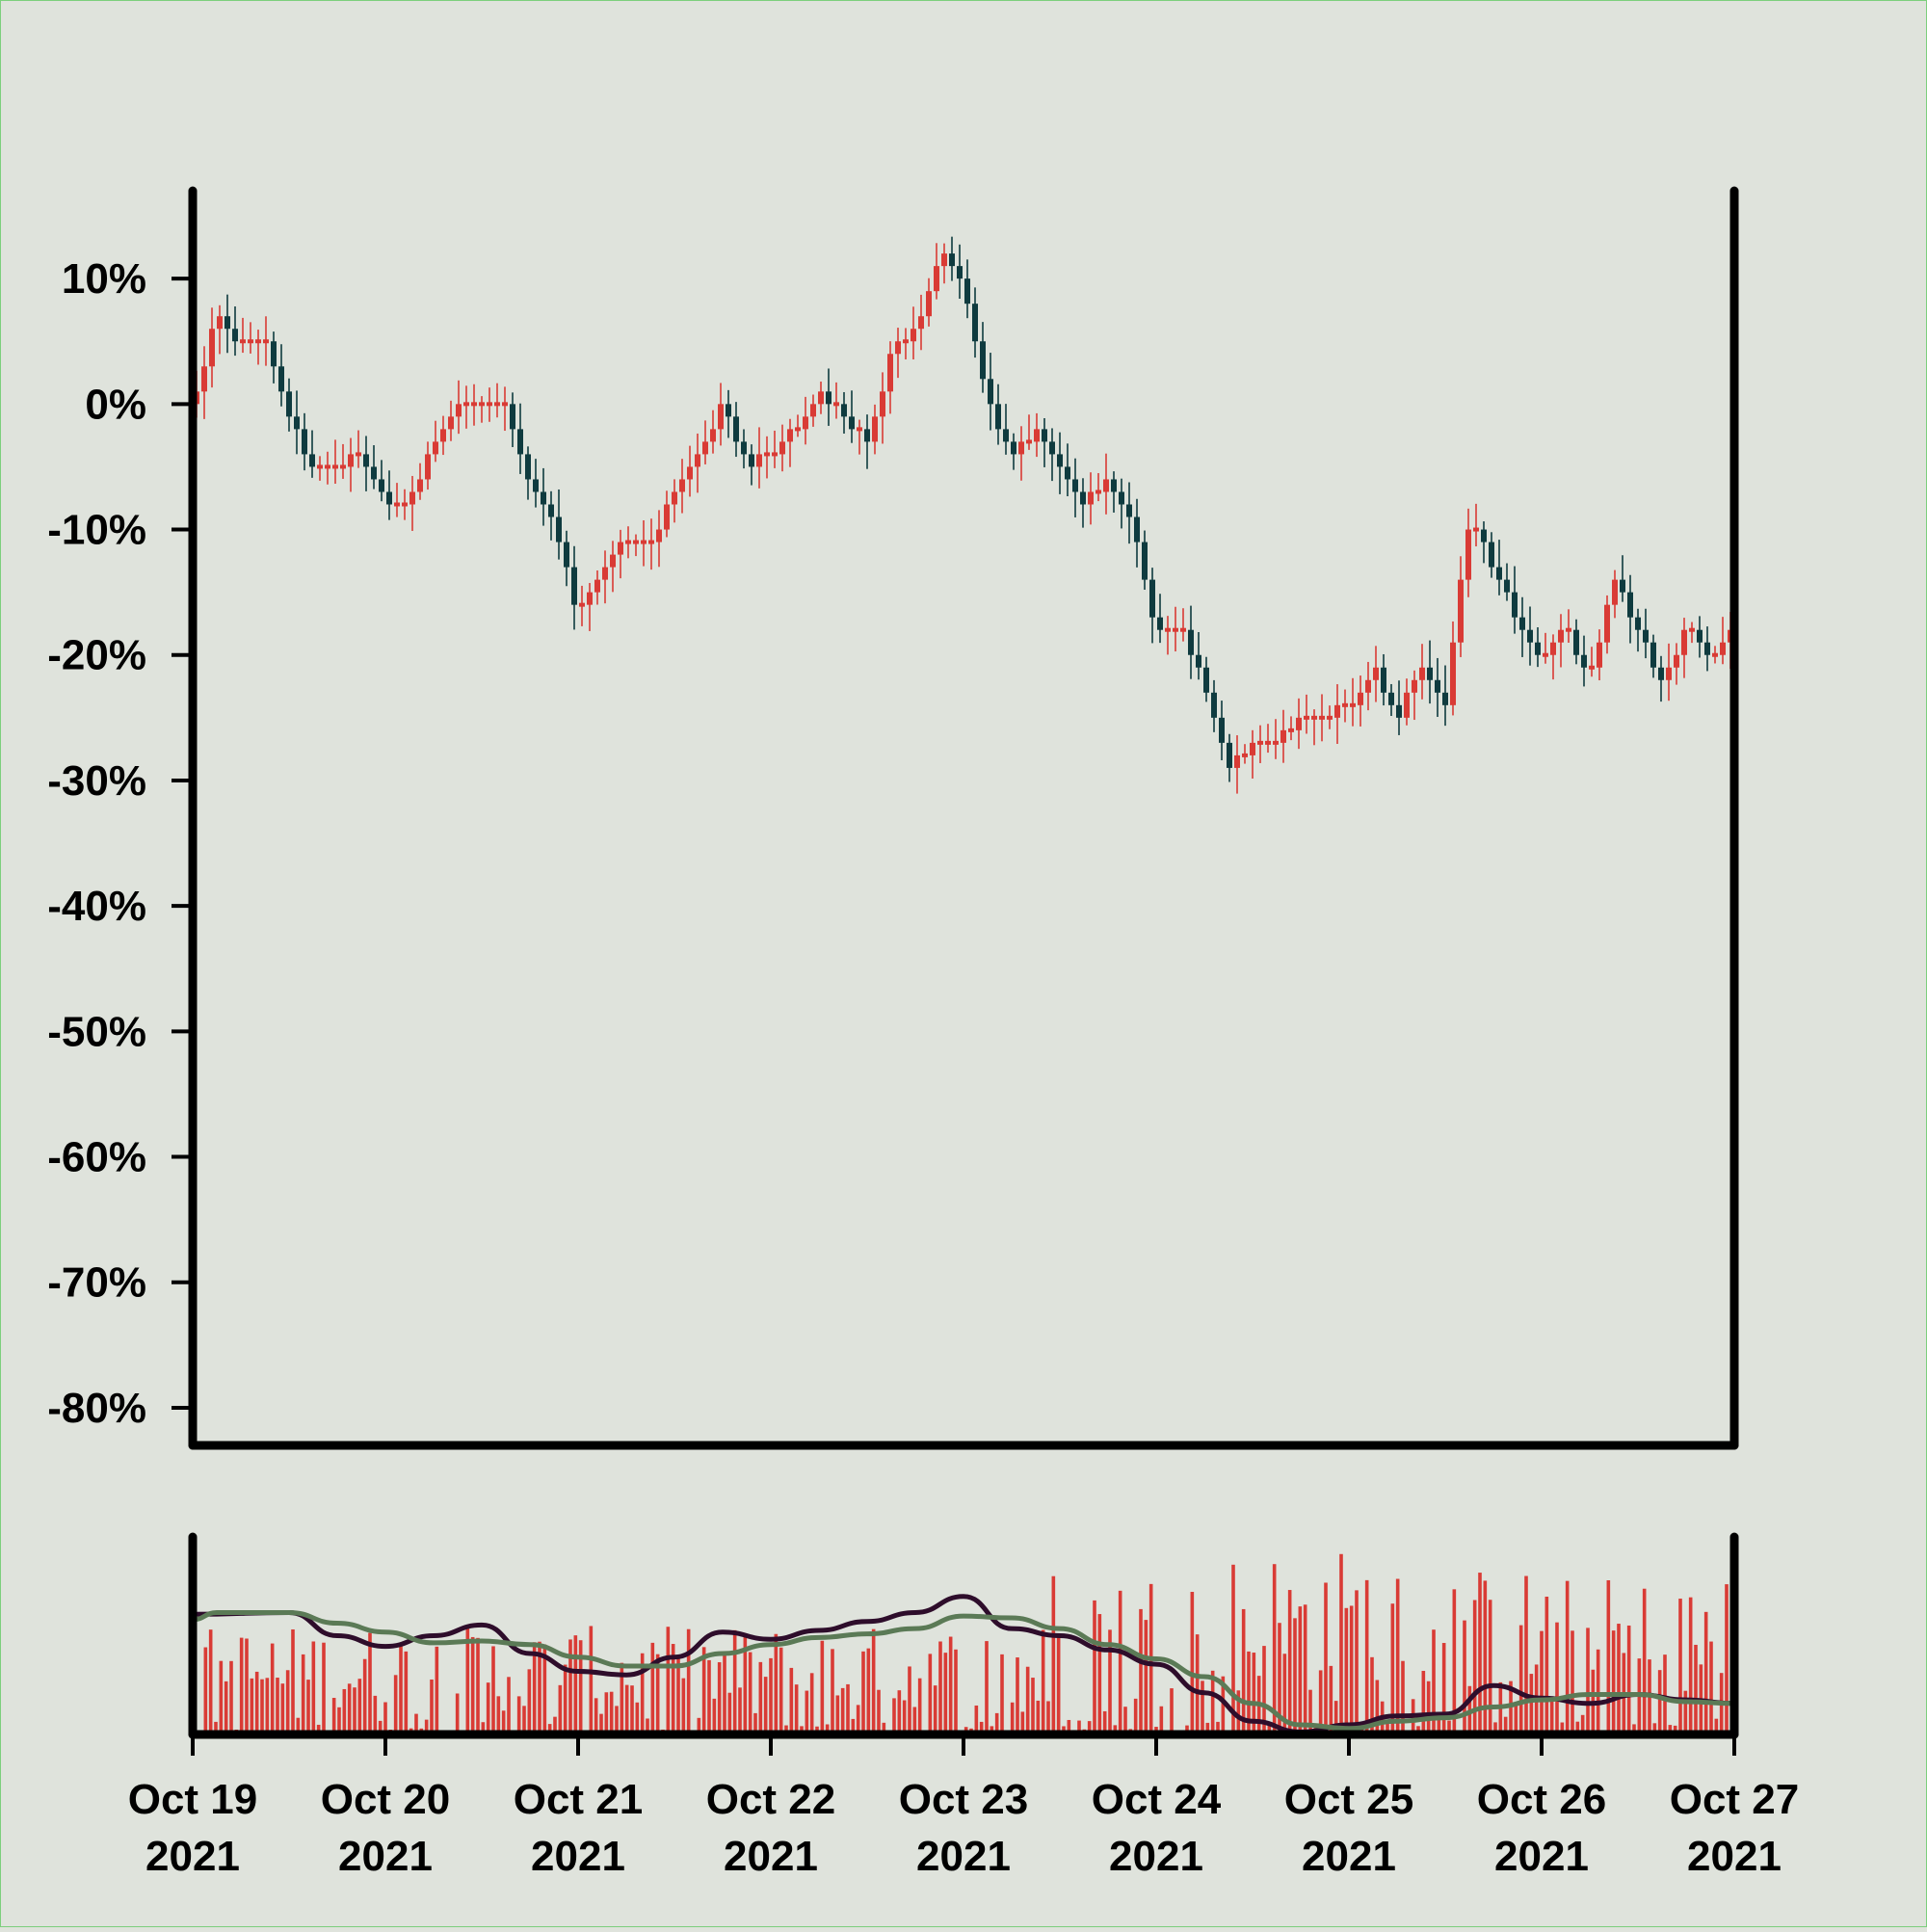 Image resolution: width=1927 pixels, height=1932 pixels. I want to click on y-tick-label: -20%, so click(96, 655).